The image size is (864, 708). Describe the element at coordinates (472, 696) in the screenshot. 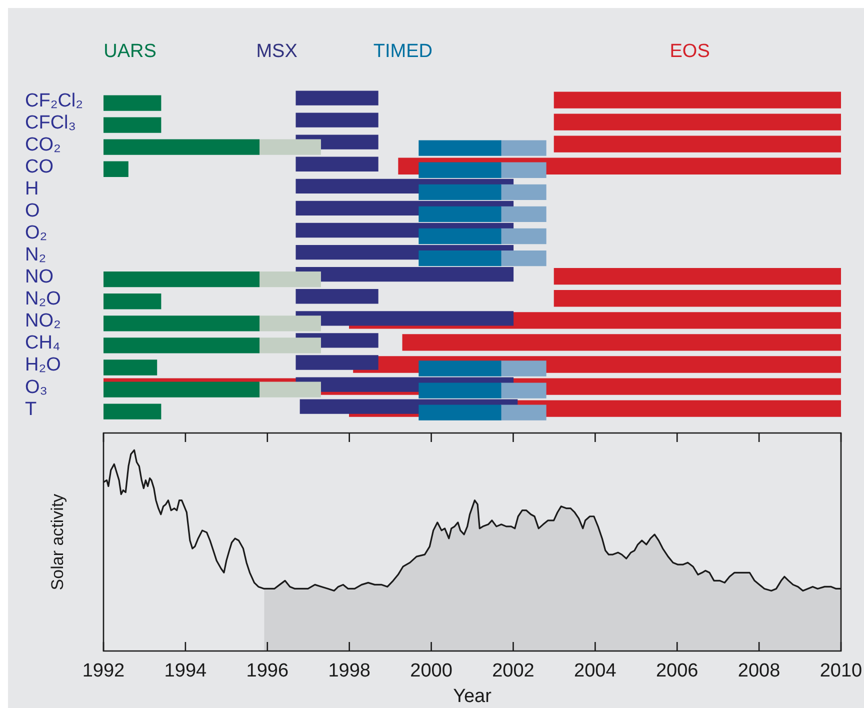

I see `x-axis-title: Year` at that location.